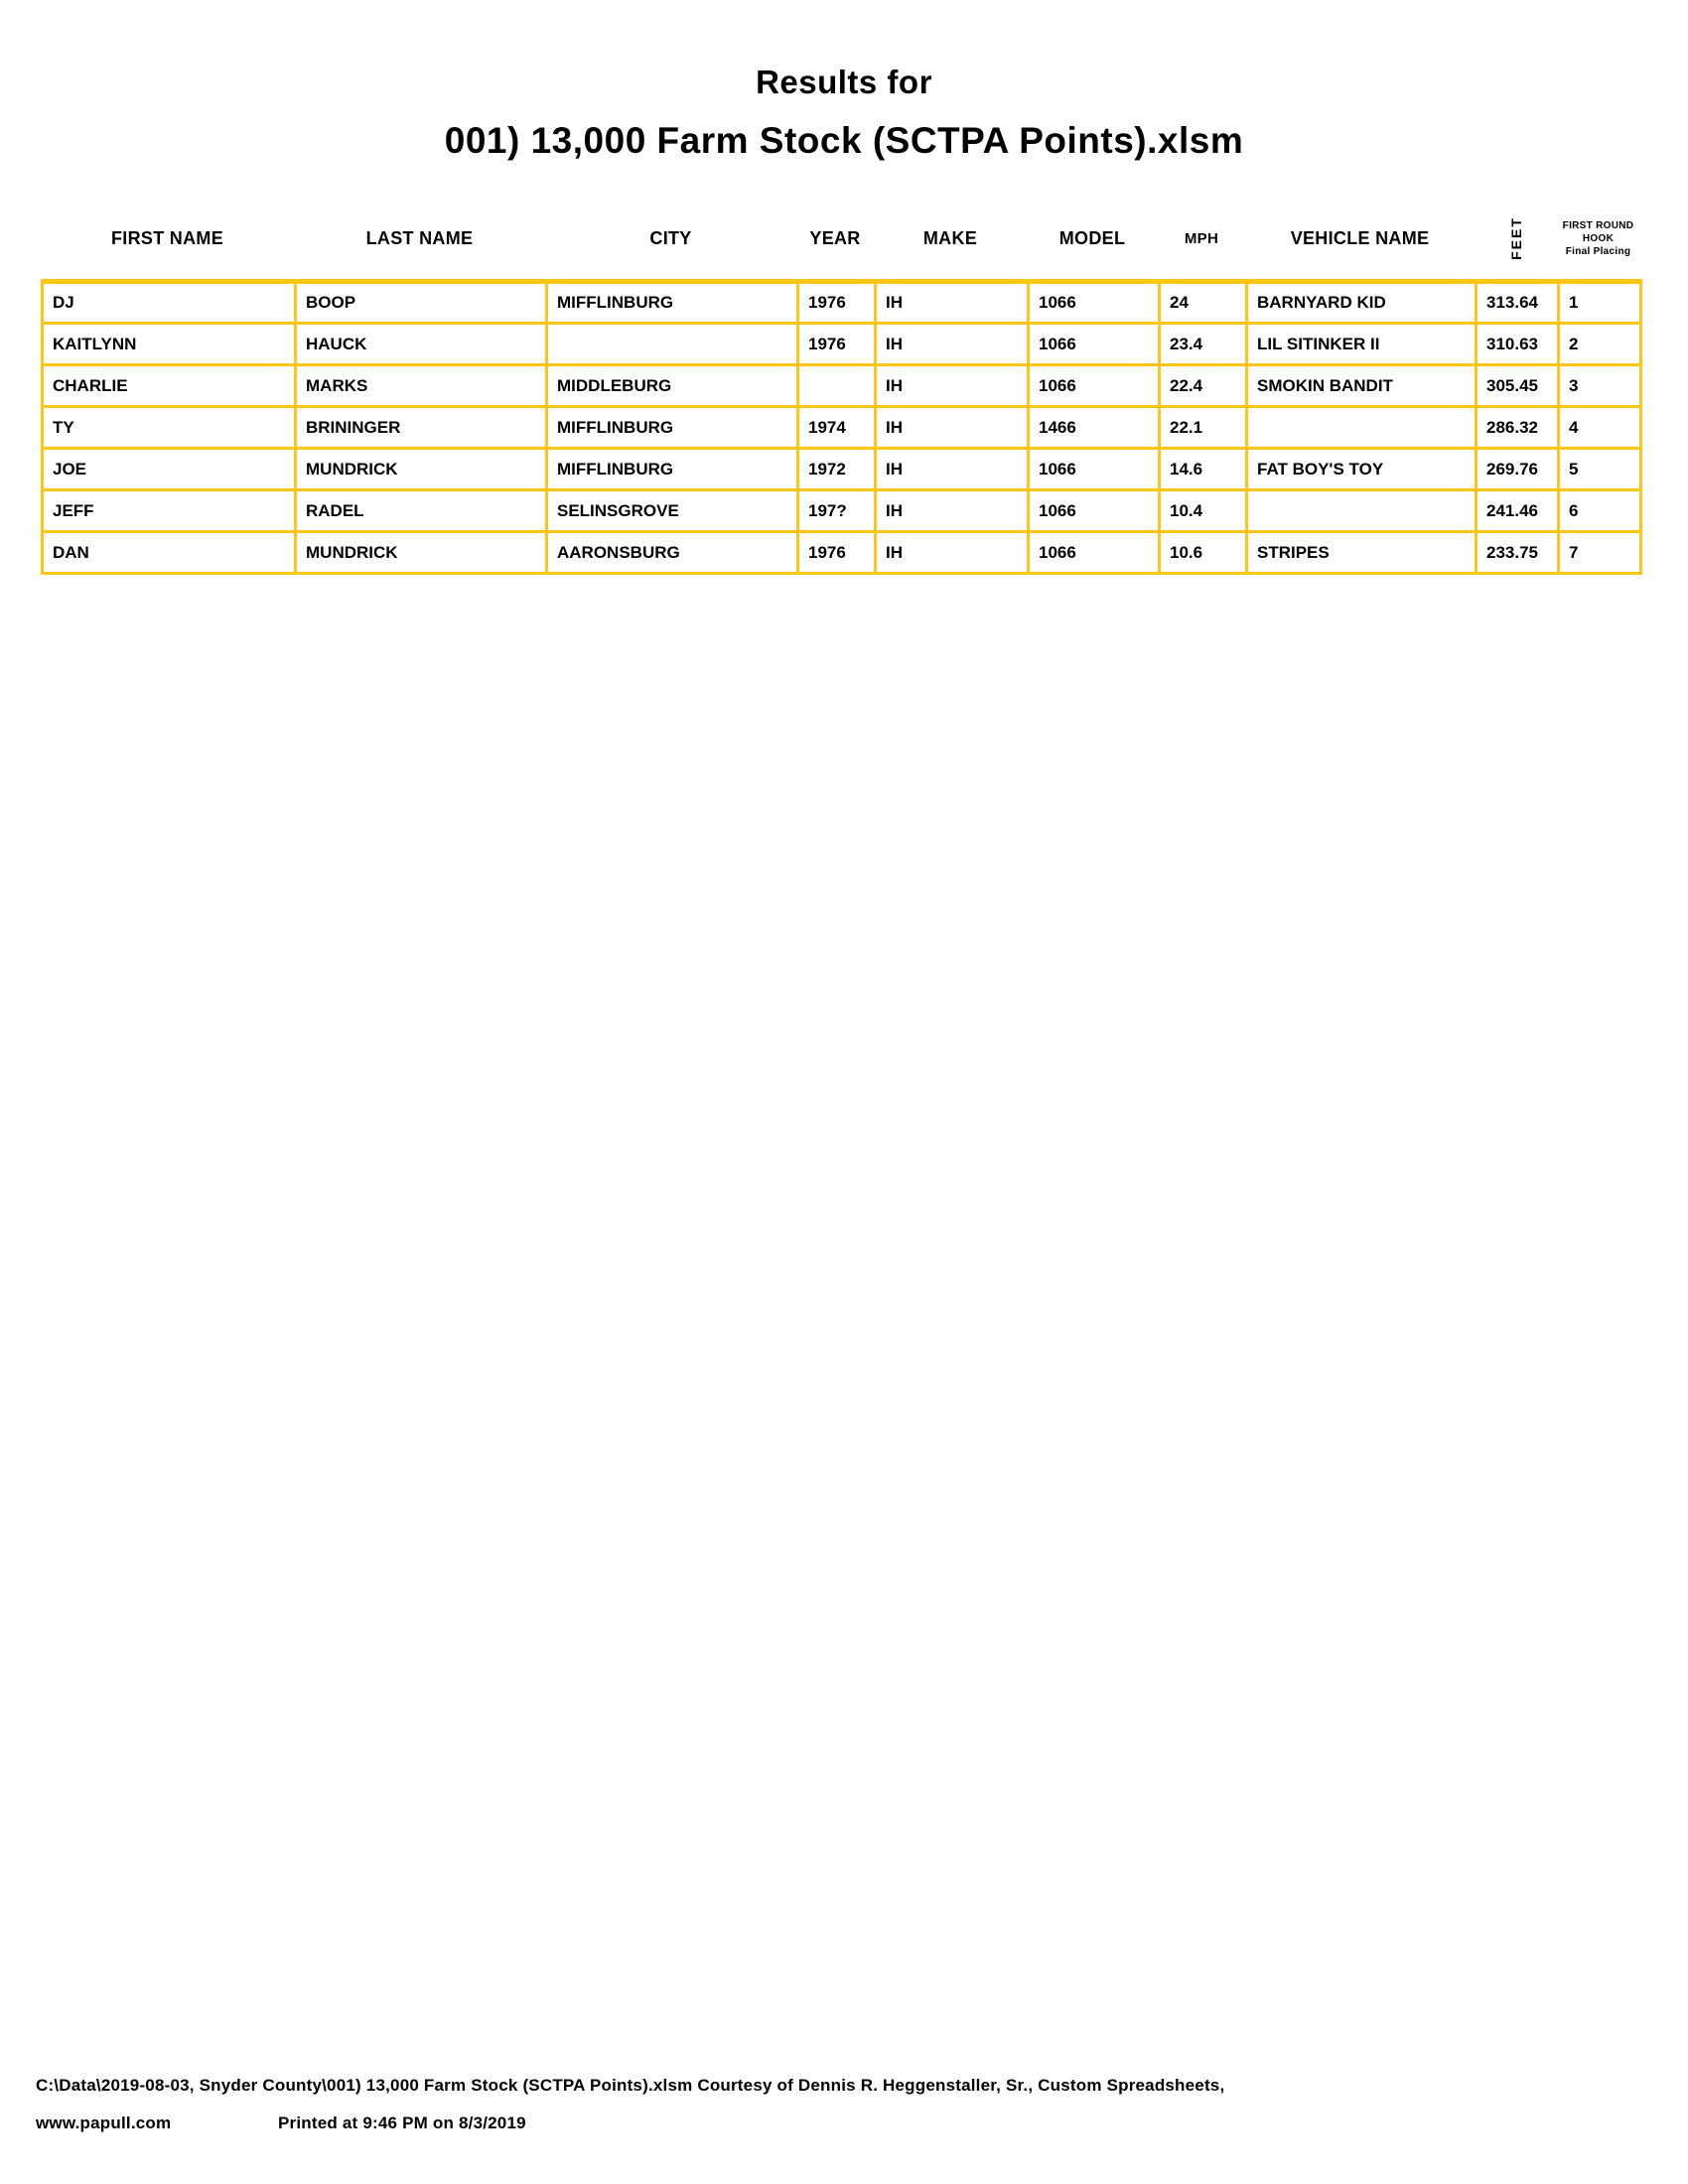 The image size is (1688, 2184). I want to click on cell-city: MIDDLEBURG, so click(672, 385).